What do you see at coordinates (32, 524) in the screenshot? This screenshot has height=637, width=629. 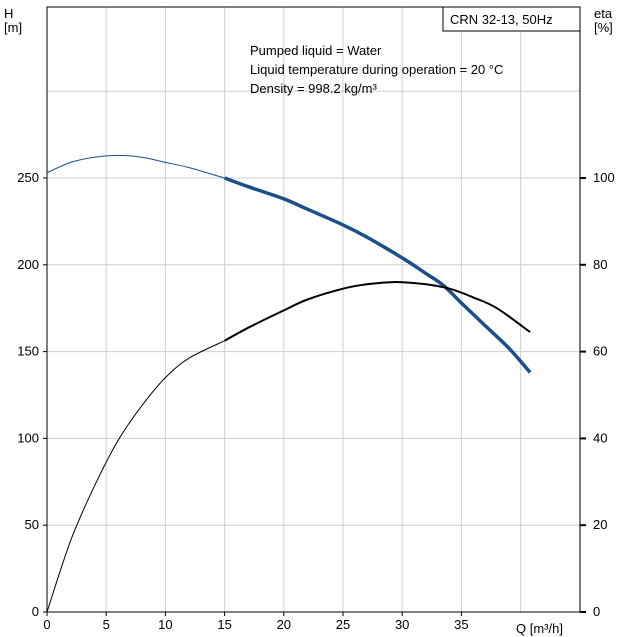 I see `y-left-tick-label: 50` at bounding box center [32, 524].